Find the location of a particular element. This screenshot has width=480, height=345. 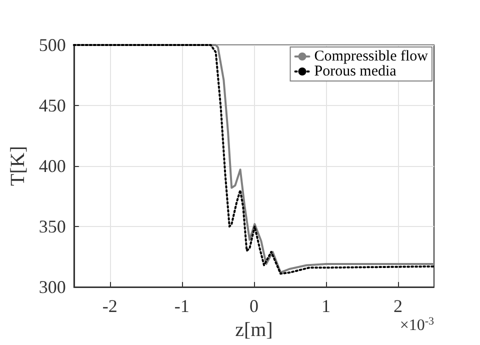

y-tick-label: 400 is located at coordinates (52, 166).